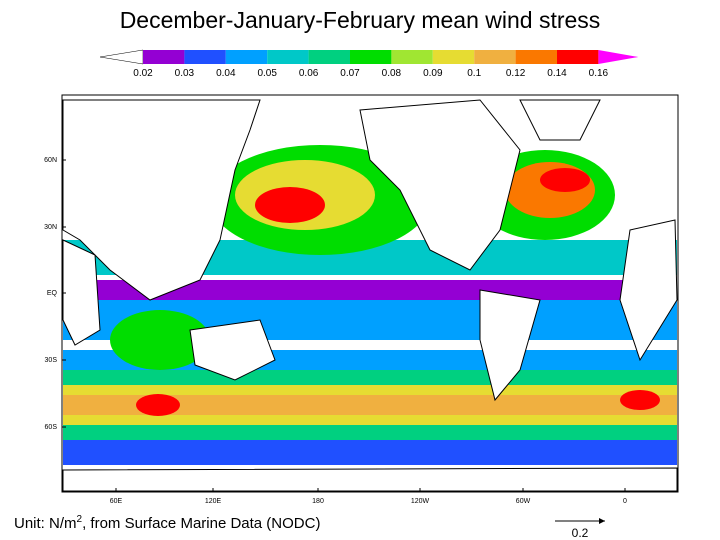 This screenshot has width=720, height=540. I want to click on lon-label: 180, so click(318, 501).